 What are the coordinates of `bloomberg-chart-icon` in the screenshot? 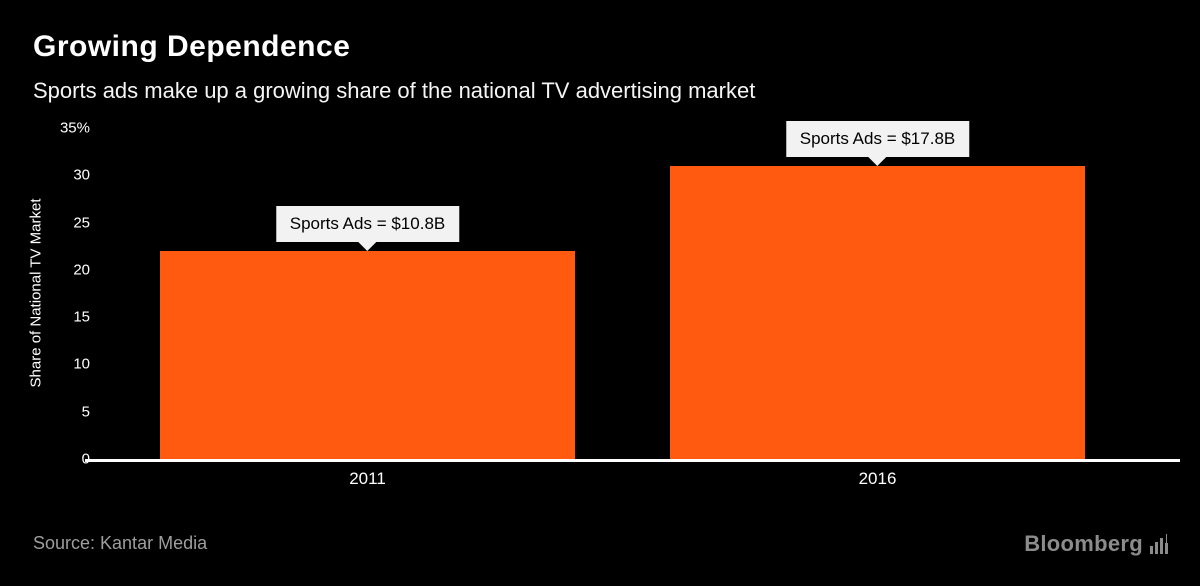 It's located at (1161, 544).